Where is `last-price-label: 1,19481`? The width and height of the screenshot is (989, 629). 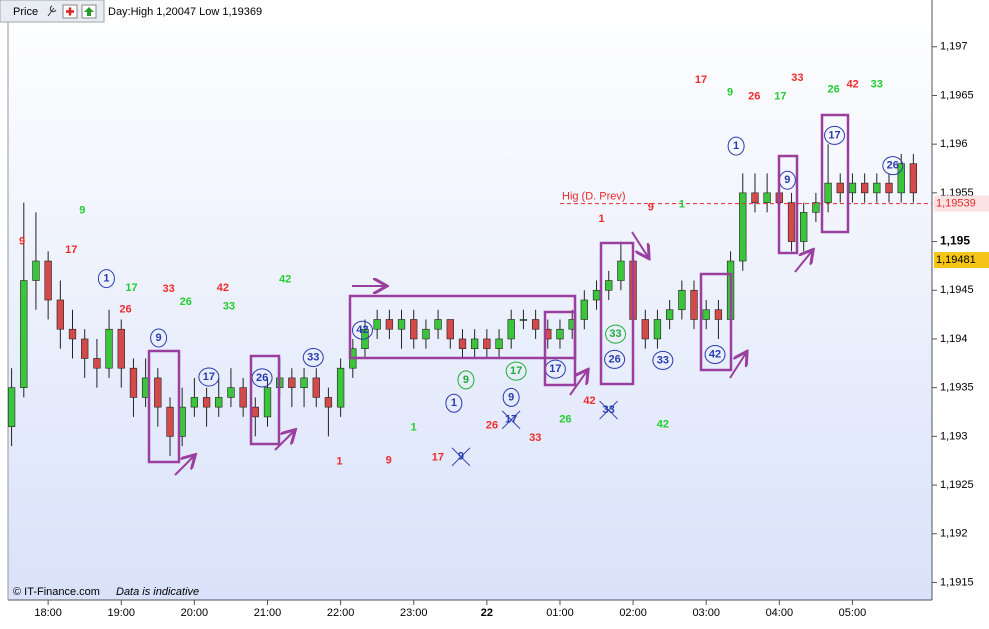
last-price-label: 1,19481 is located at coordinates (956, 260).